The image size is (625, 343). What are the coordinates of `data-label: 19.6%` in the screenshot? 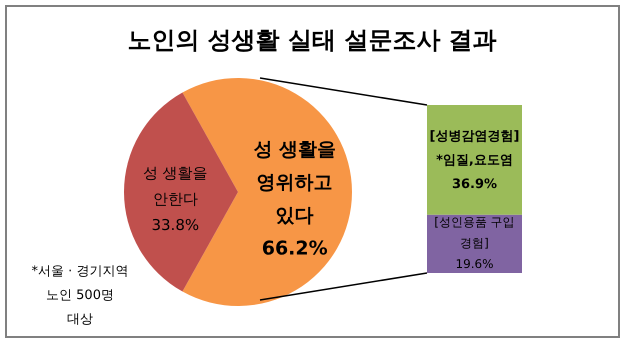 It's located at (474, 264).